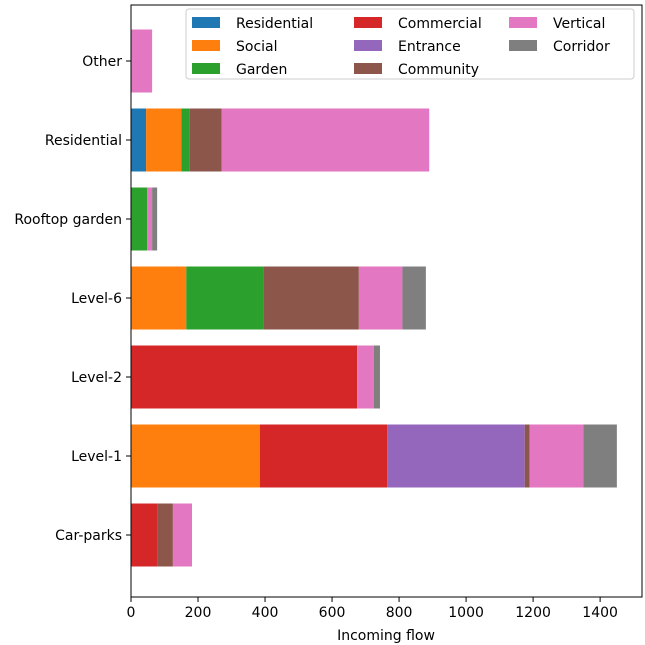  Describe the element at coordinates (225, 298) in the screenshot. I see `bar-level-6-garden` at that location.